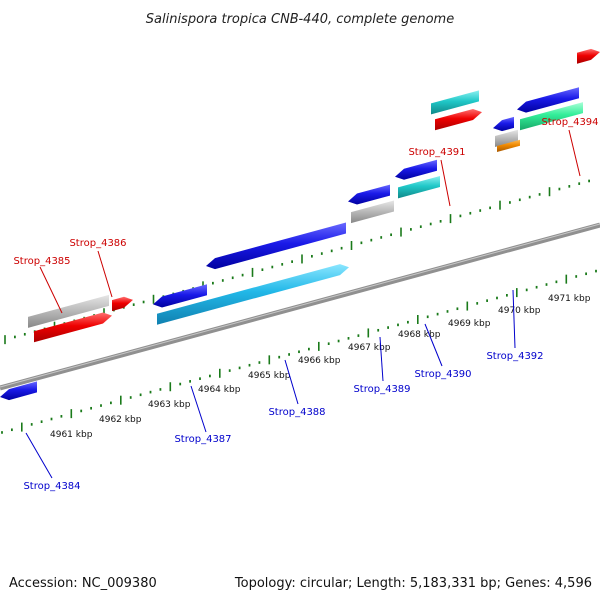  What do you see at coordinates (469, 324) in the screenshot?
I see `kbp-label: 4969 kbp` at bounding box center [469, 324].